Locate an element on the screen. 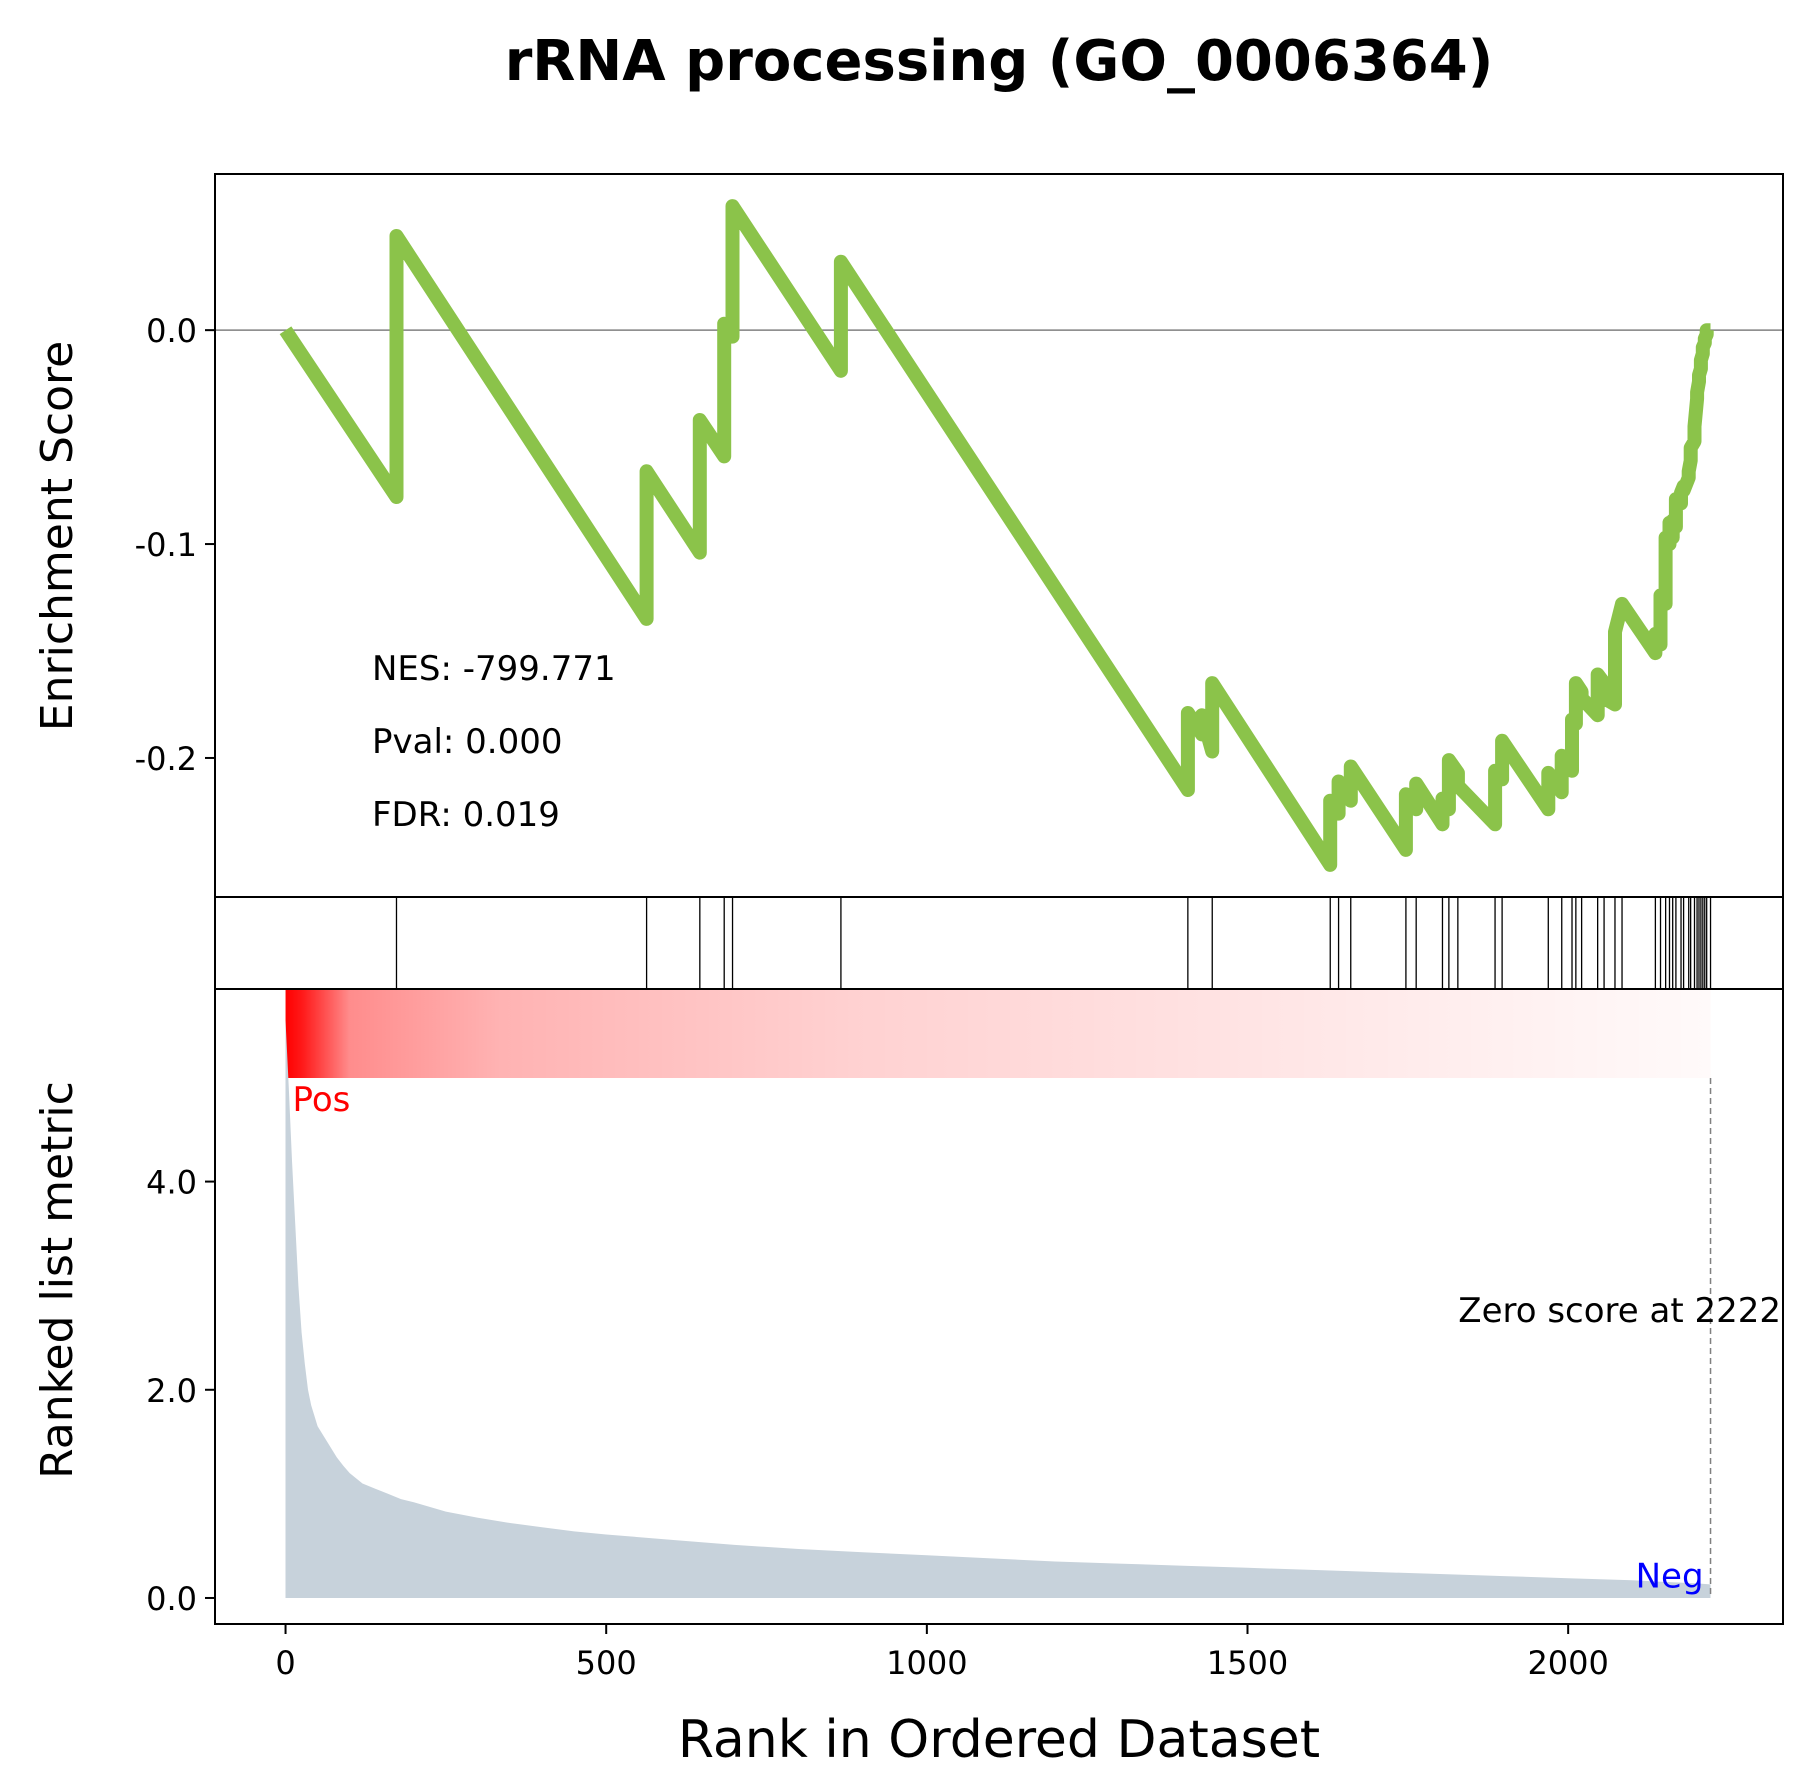 The image size is (1807, 1788). rank-y-tick-label: 2.0 is located at coordinates (171, 1391).